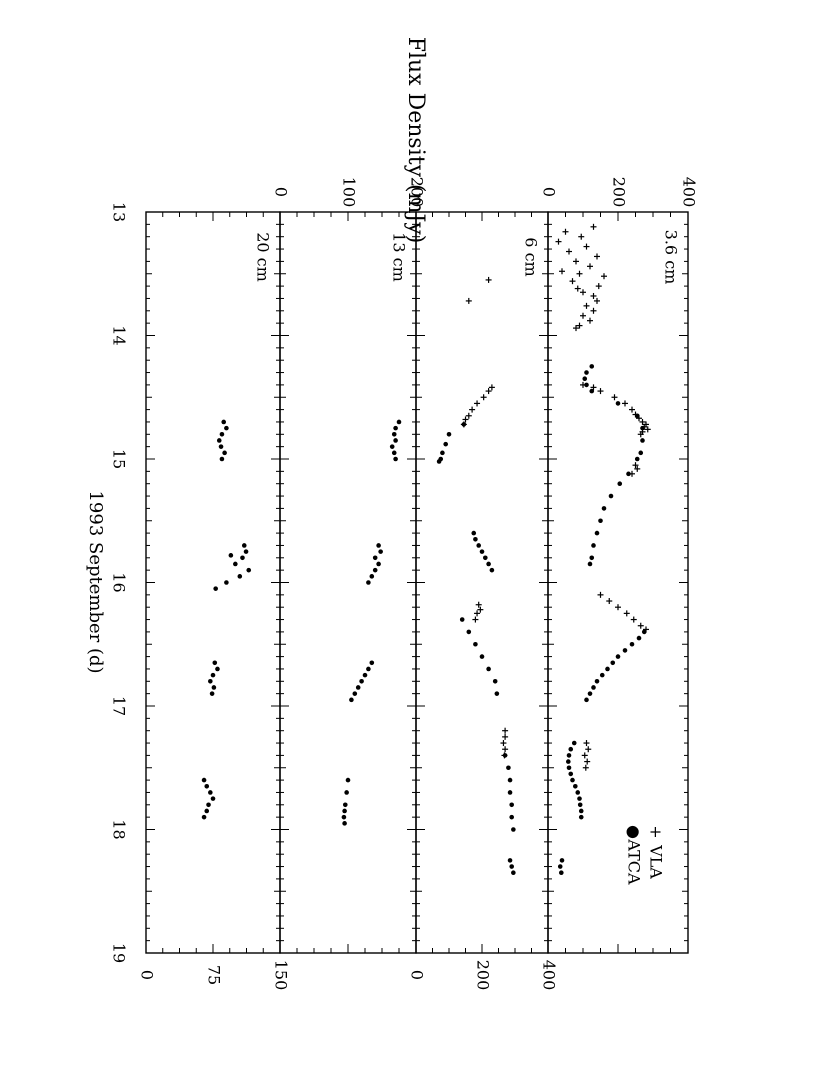  What do you see at coordinates (119, 459) in the screenshot?
I see `x-tick-label: 15` at bounding box center [119, 459].